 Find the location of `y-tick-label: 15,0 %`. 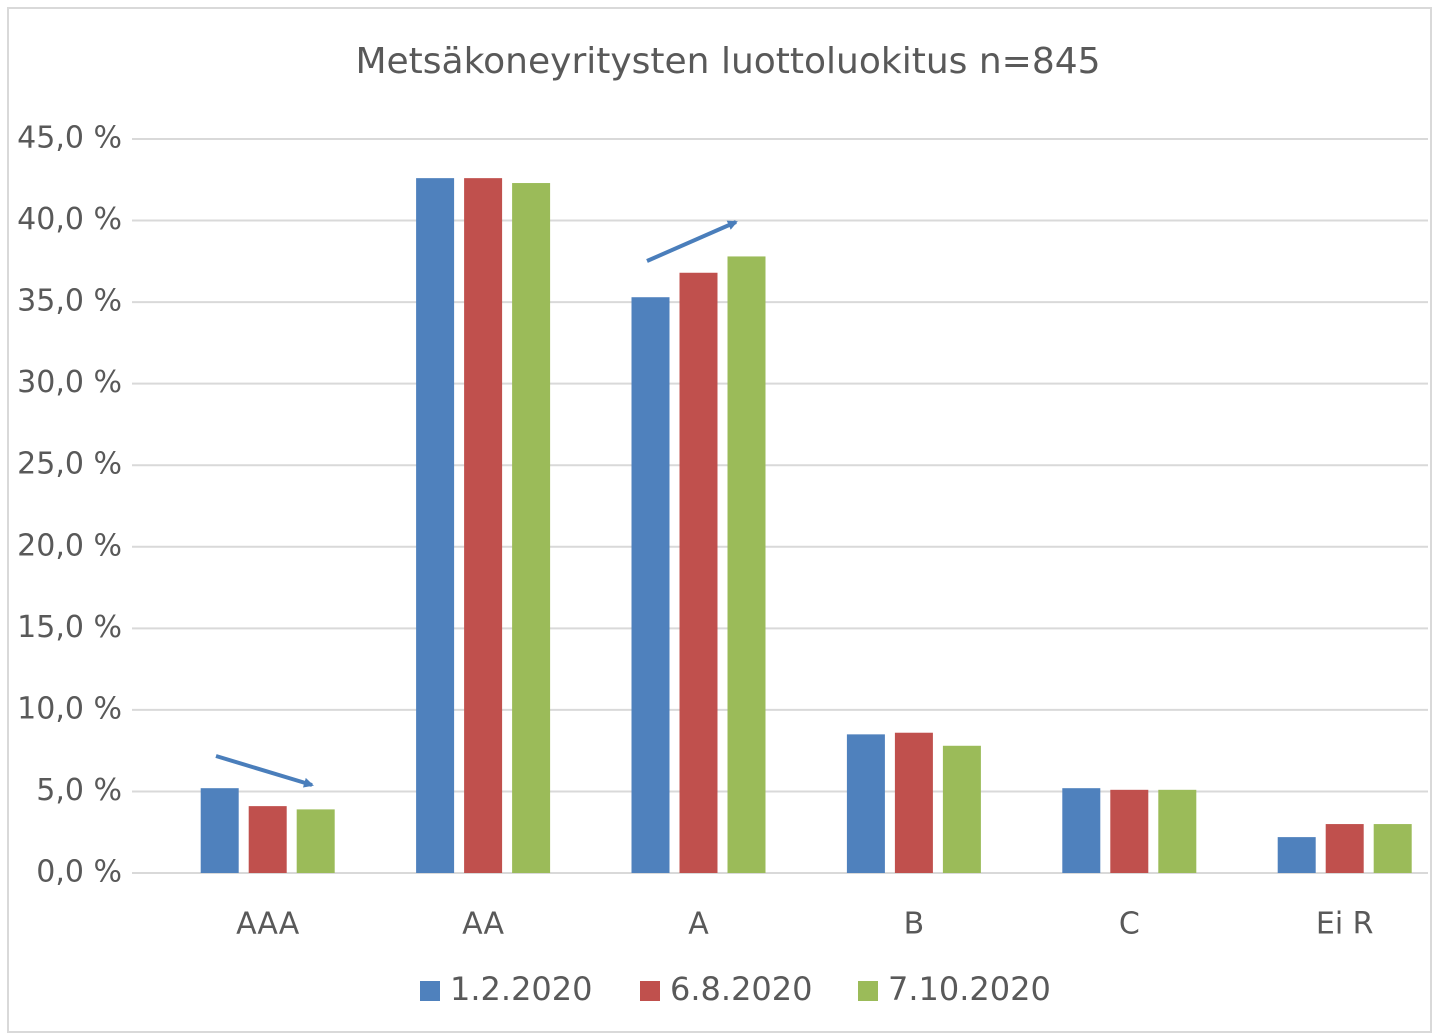

y-tick-label: 15,0 % is located at coordinates (69, 627).